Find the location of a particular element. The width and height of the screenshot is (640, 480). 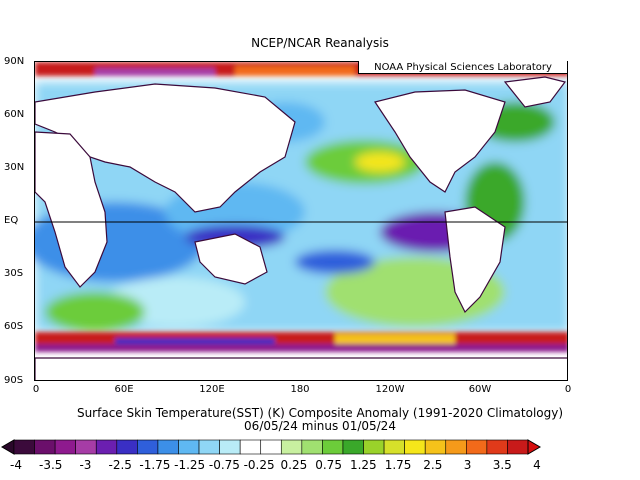

lon-label-0: 0 is located at coordinates (36, 389).